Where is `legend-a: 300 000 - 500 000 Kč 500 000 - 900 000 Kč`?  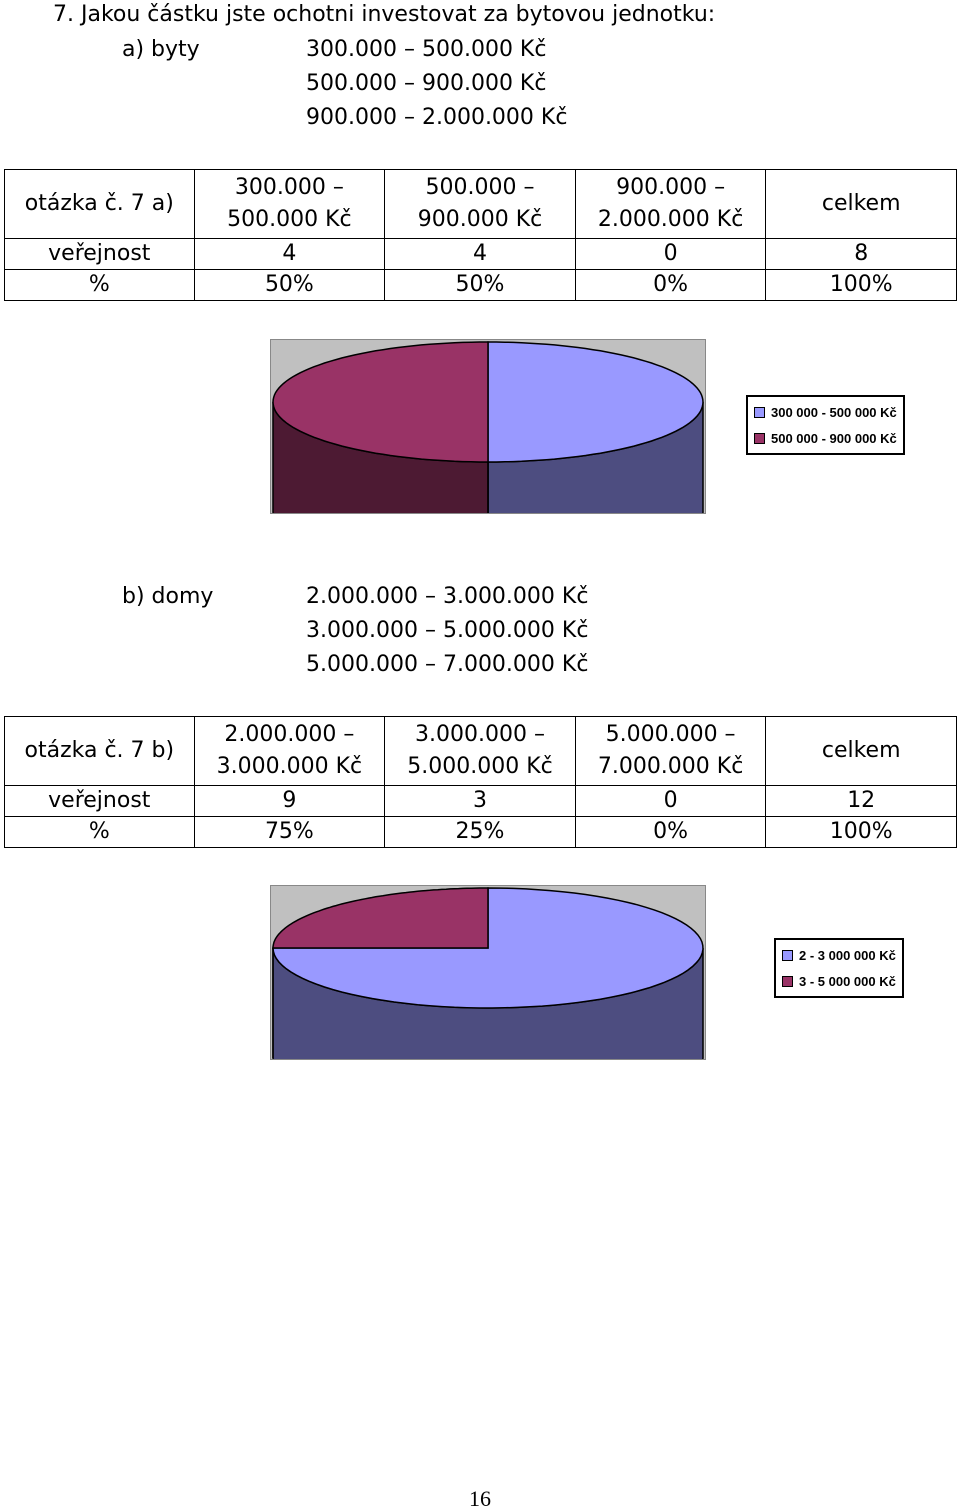 legend-a: 300 000 - 500 000 Kč 500 000 - 900 000 Kč is located at coordinates (825, 425).